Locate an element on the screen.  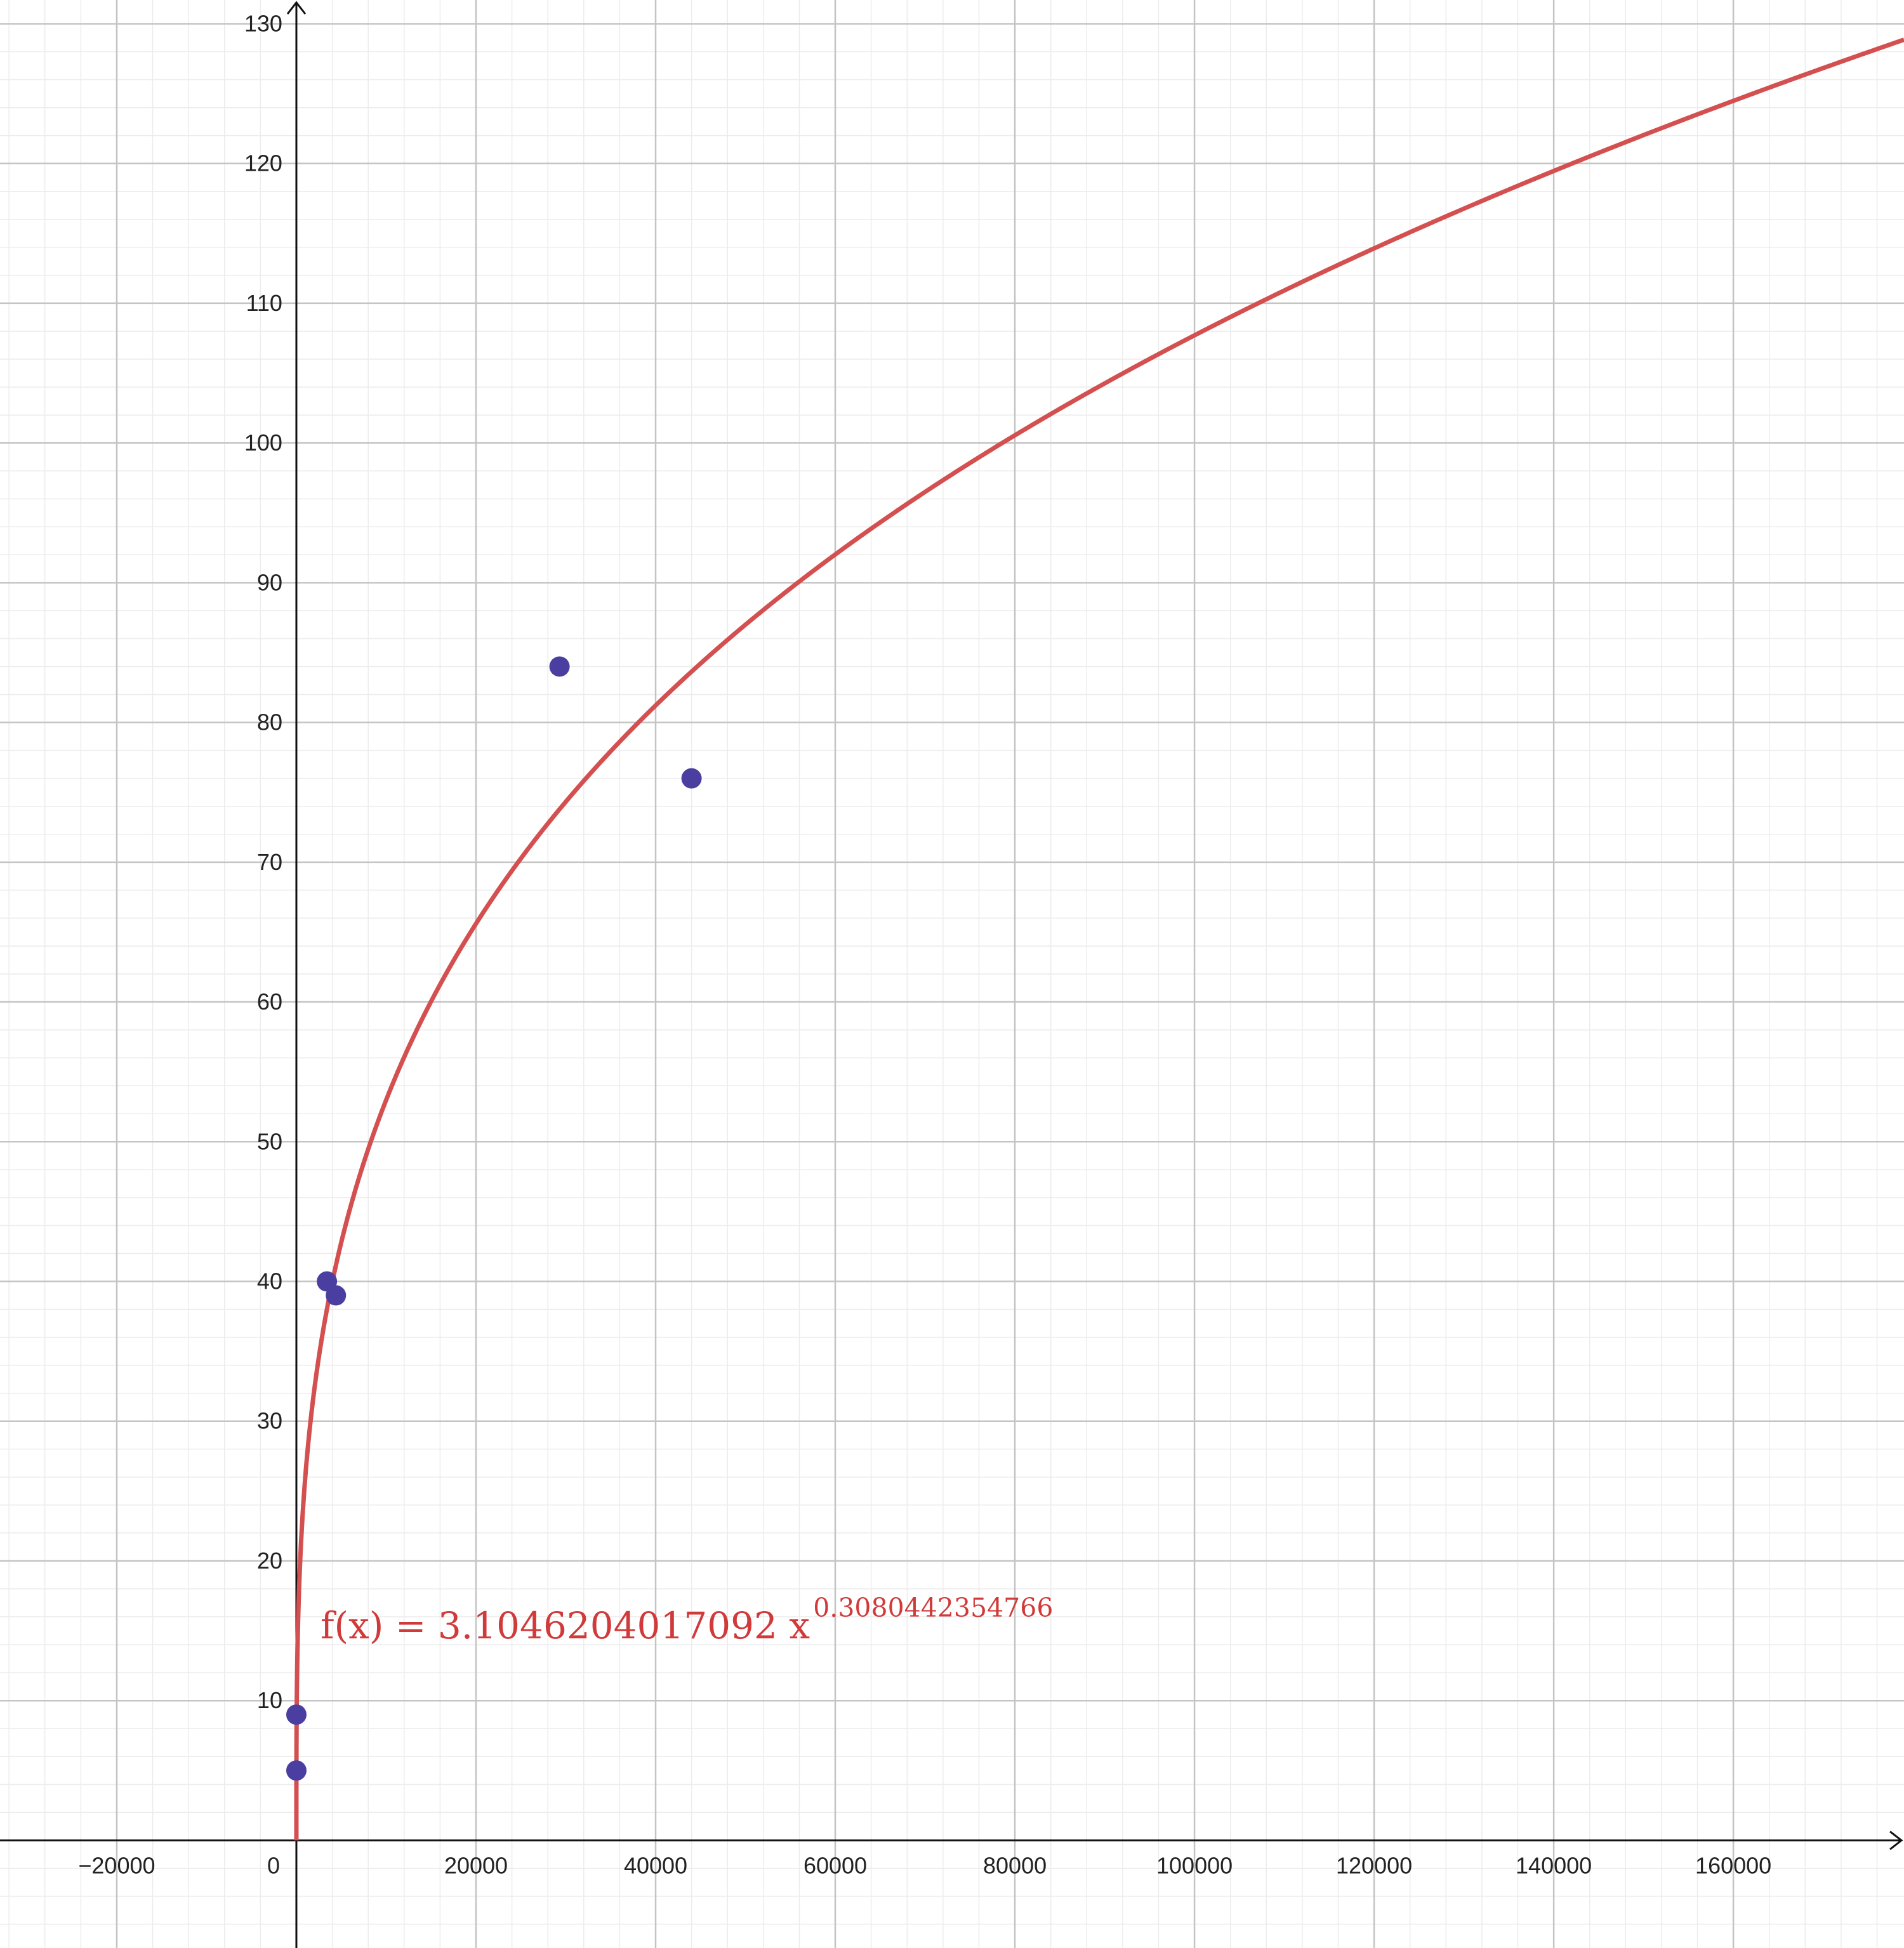
y-tick-label: 40 is located at coordinates (269, 1281).